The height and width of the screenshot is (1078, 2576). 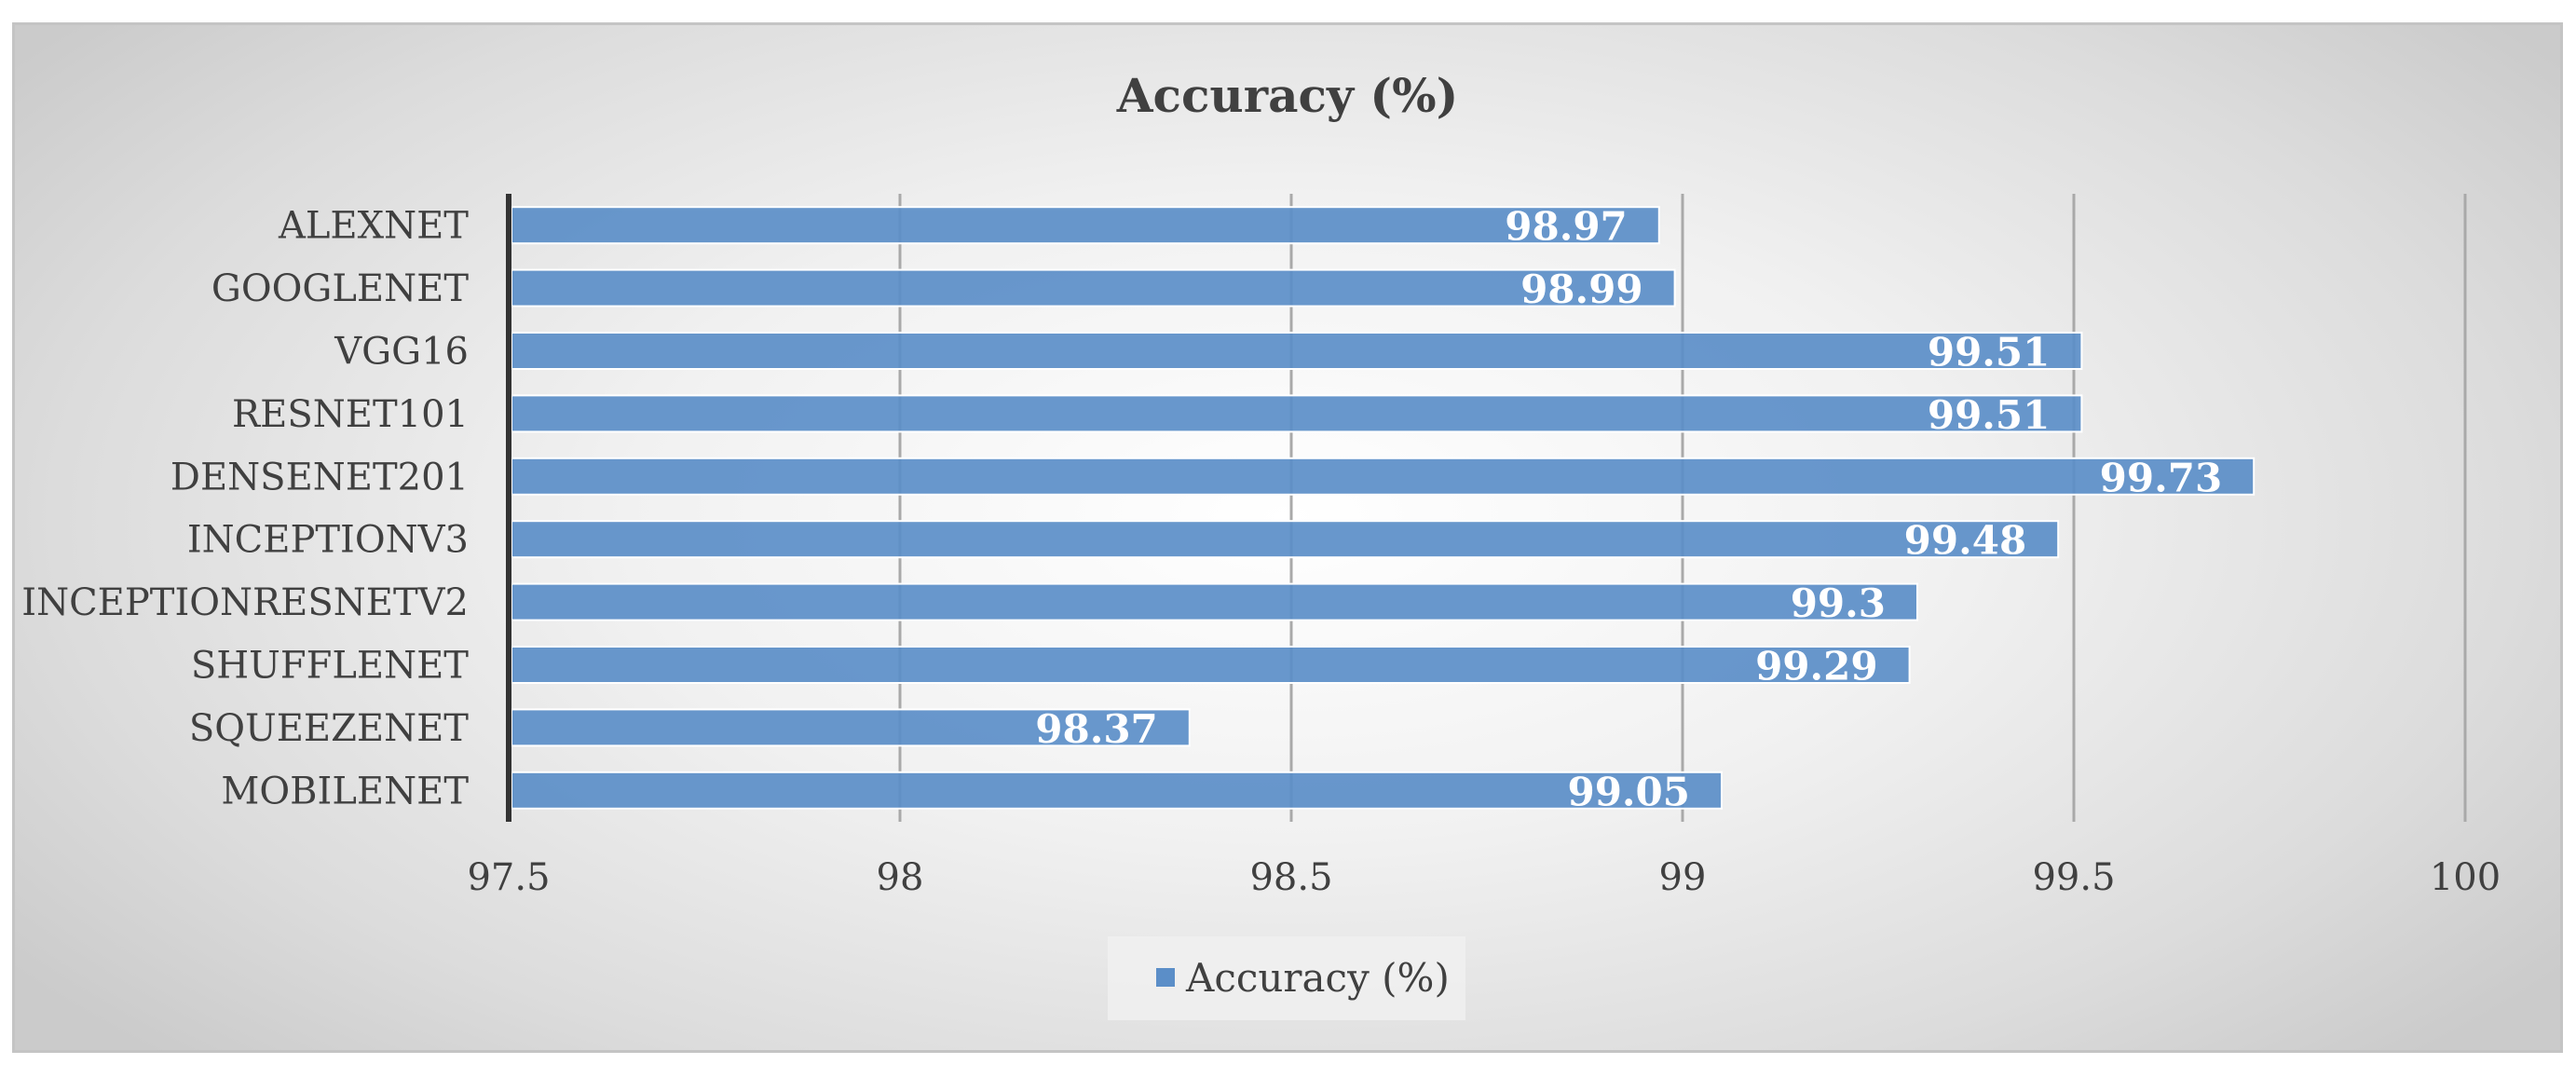 What do you see at coordinates (330, 666) in the screenshot?
I see `category-label: SHUFFLENET` at bounding box center [330, 666].